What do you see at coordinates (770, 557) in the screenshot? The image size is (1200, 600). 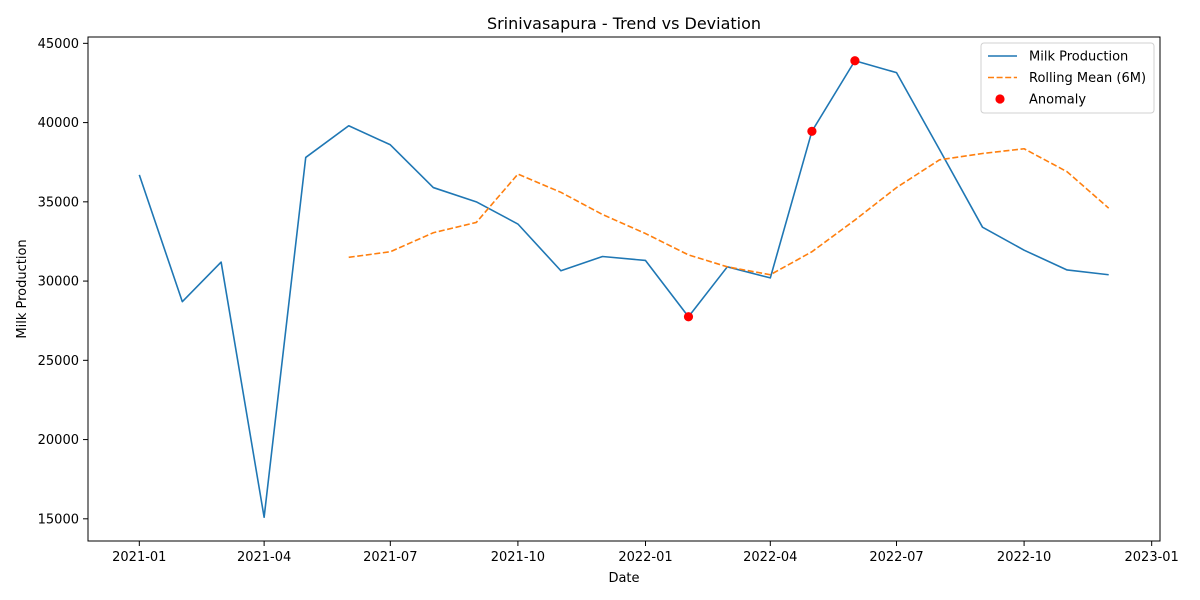 I see `x-tick-label: 2022-04` at bounding box center [770, 557].